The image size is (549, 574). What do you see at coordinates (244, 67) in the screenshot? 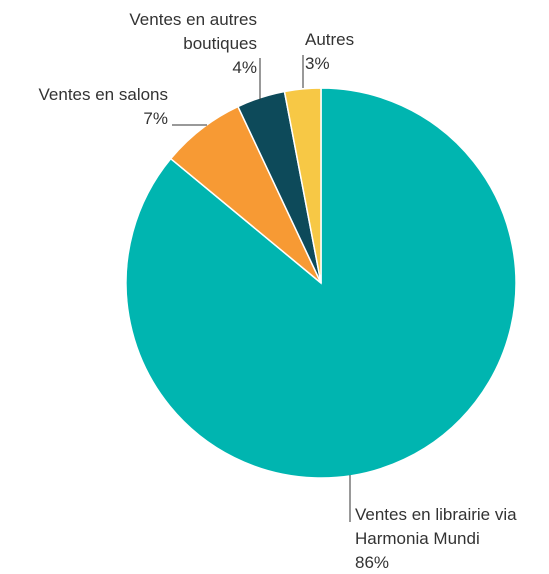
I see `value-label: 4%` at bounding box center [244, 67].